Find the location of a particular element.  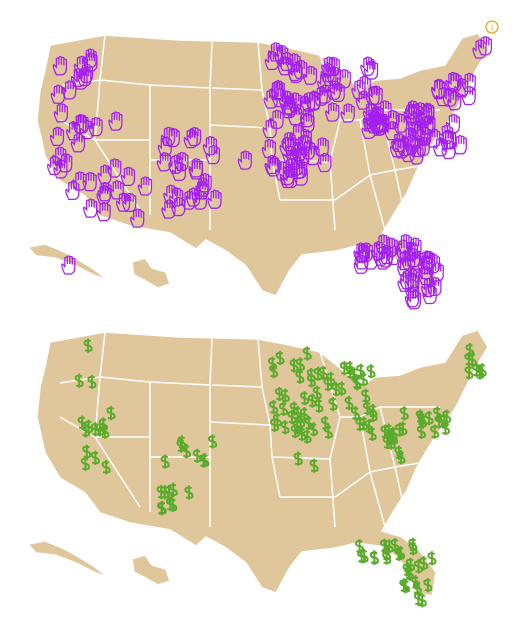

info-circle is located at coordinates (492, 27).